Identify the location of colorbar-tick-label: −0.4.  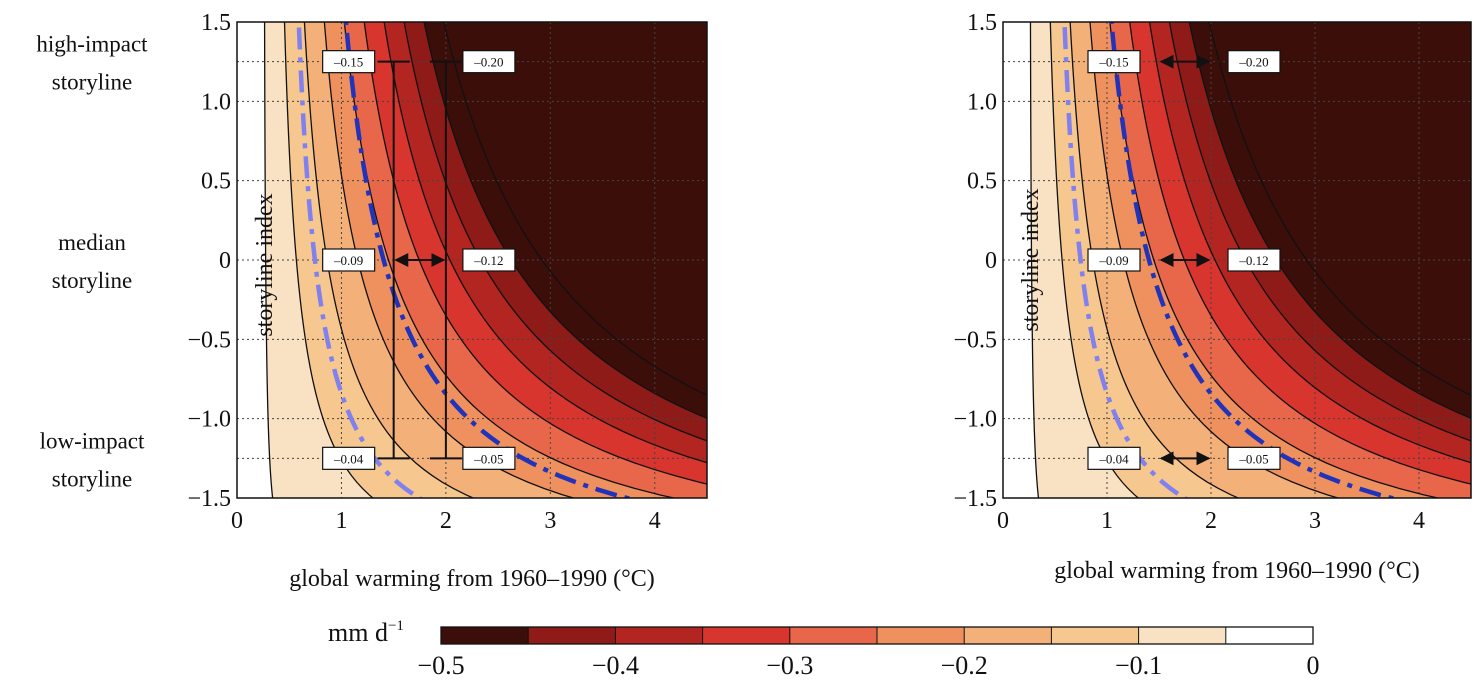
(615, 665).